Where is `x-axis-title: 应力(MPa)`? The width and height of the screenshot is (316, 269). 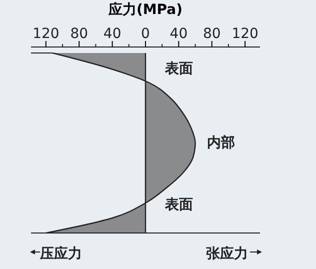
x-axis-title: 应力(MPa) is located at coordinates (145, 9).